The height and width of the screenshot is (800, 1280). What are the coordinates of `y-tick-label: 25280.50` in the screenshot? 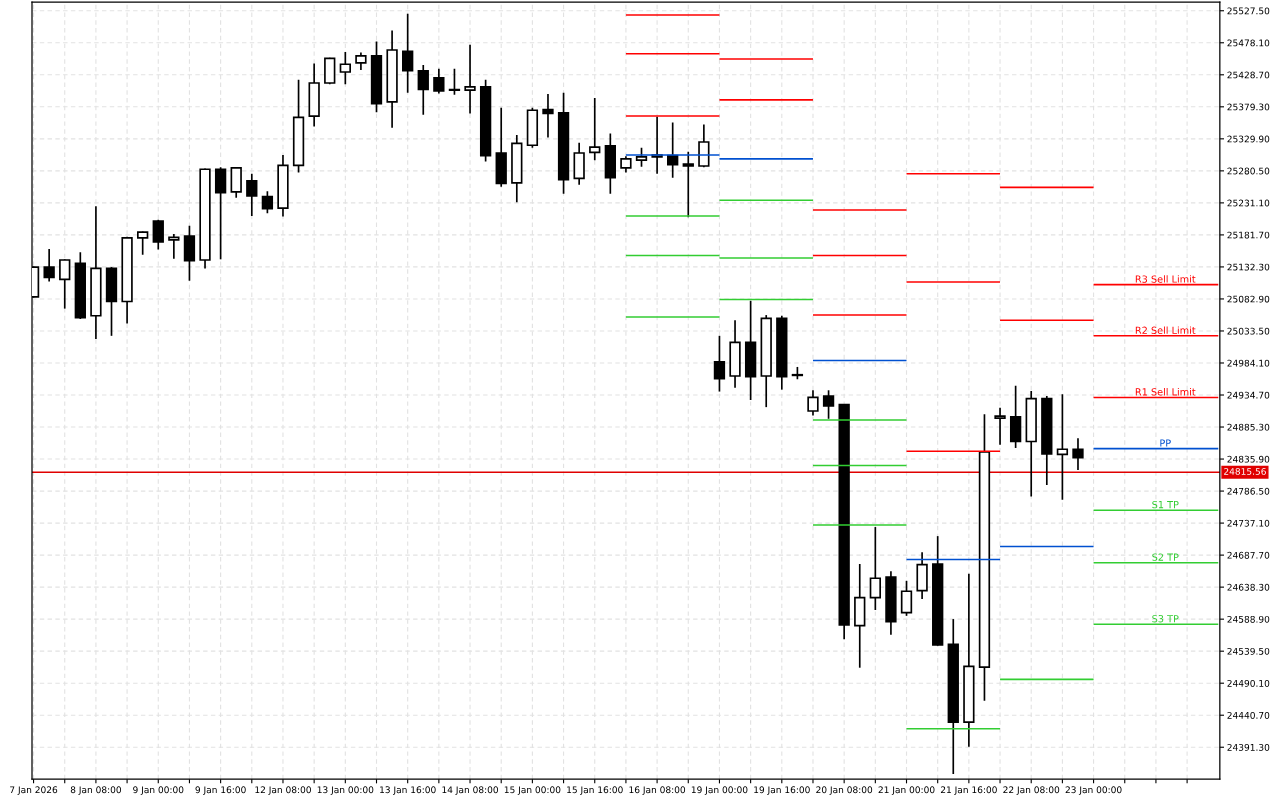 It's located at (1248, 171).